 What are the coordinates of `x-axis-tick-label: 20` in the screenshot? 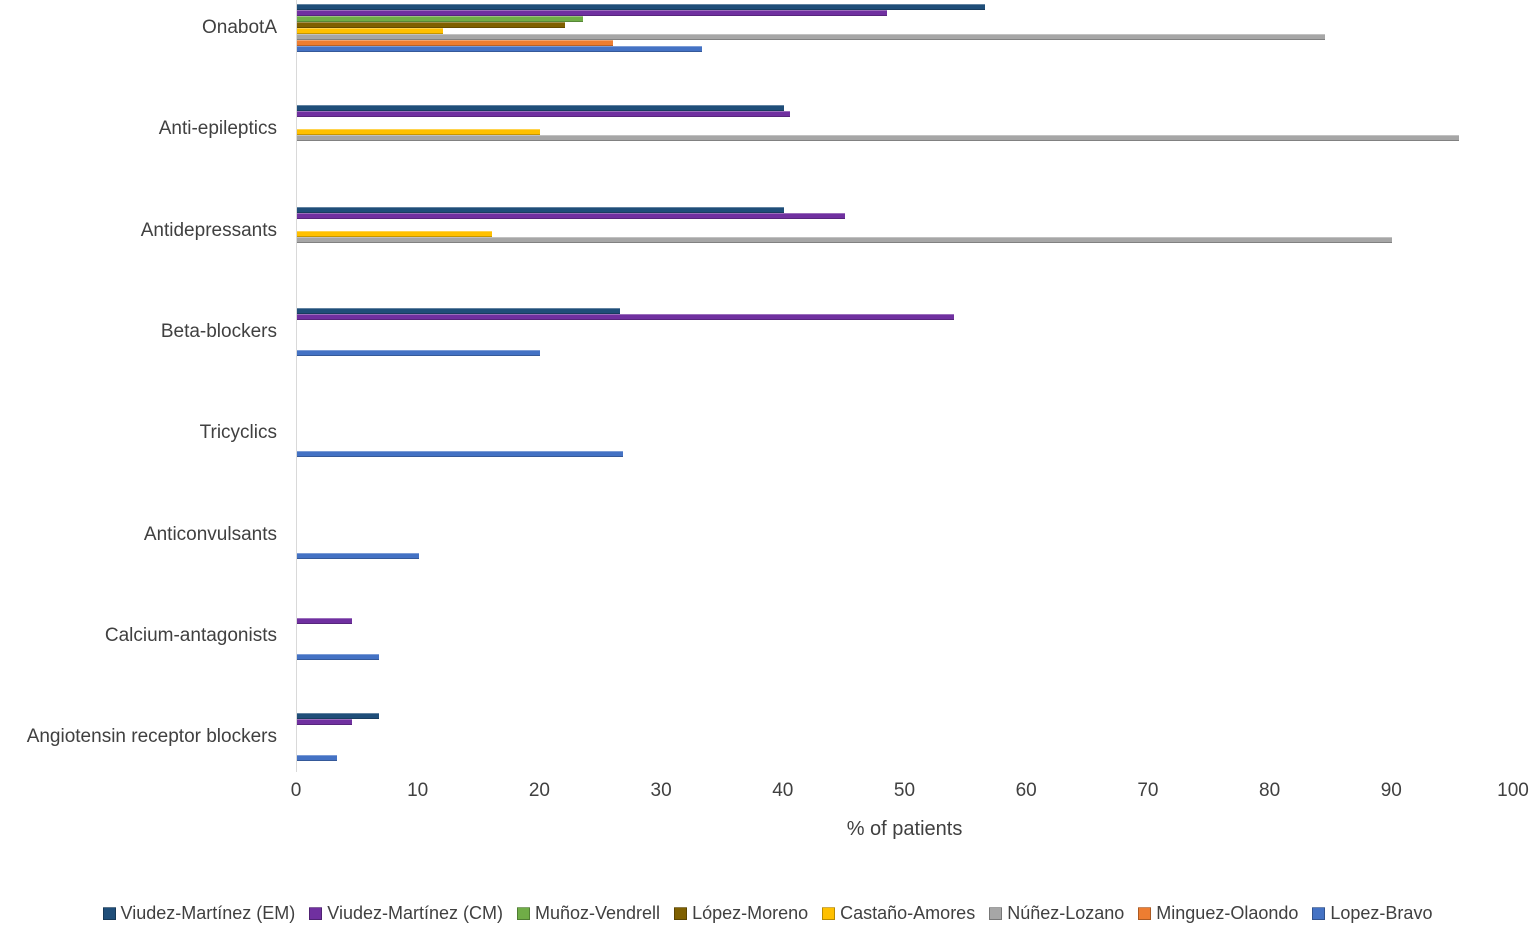 It's located at (539, 790).